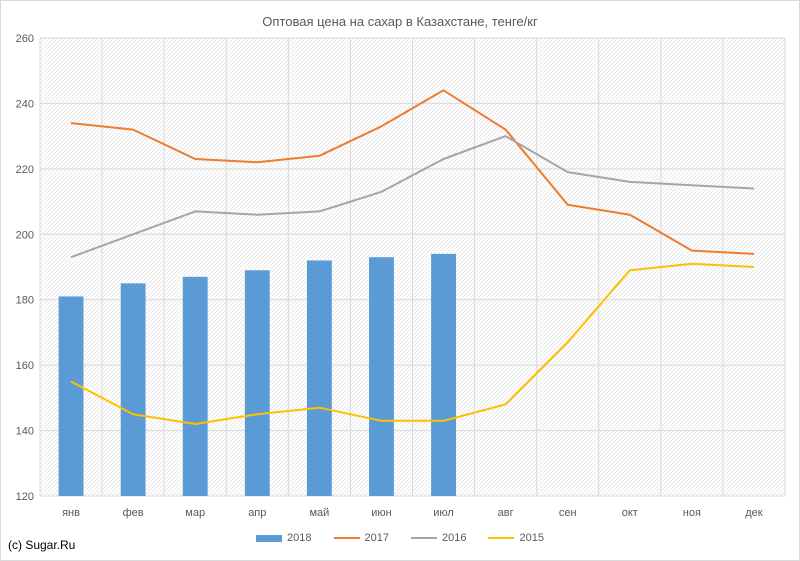 This screenshot has width=800, height=561. What do you see at coordinates (299, 538) in the screenshot?
I see `legend-label-2018: 2018` at bounding box center [299, 538].